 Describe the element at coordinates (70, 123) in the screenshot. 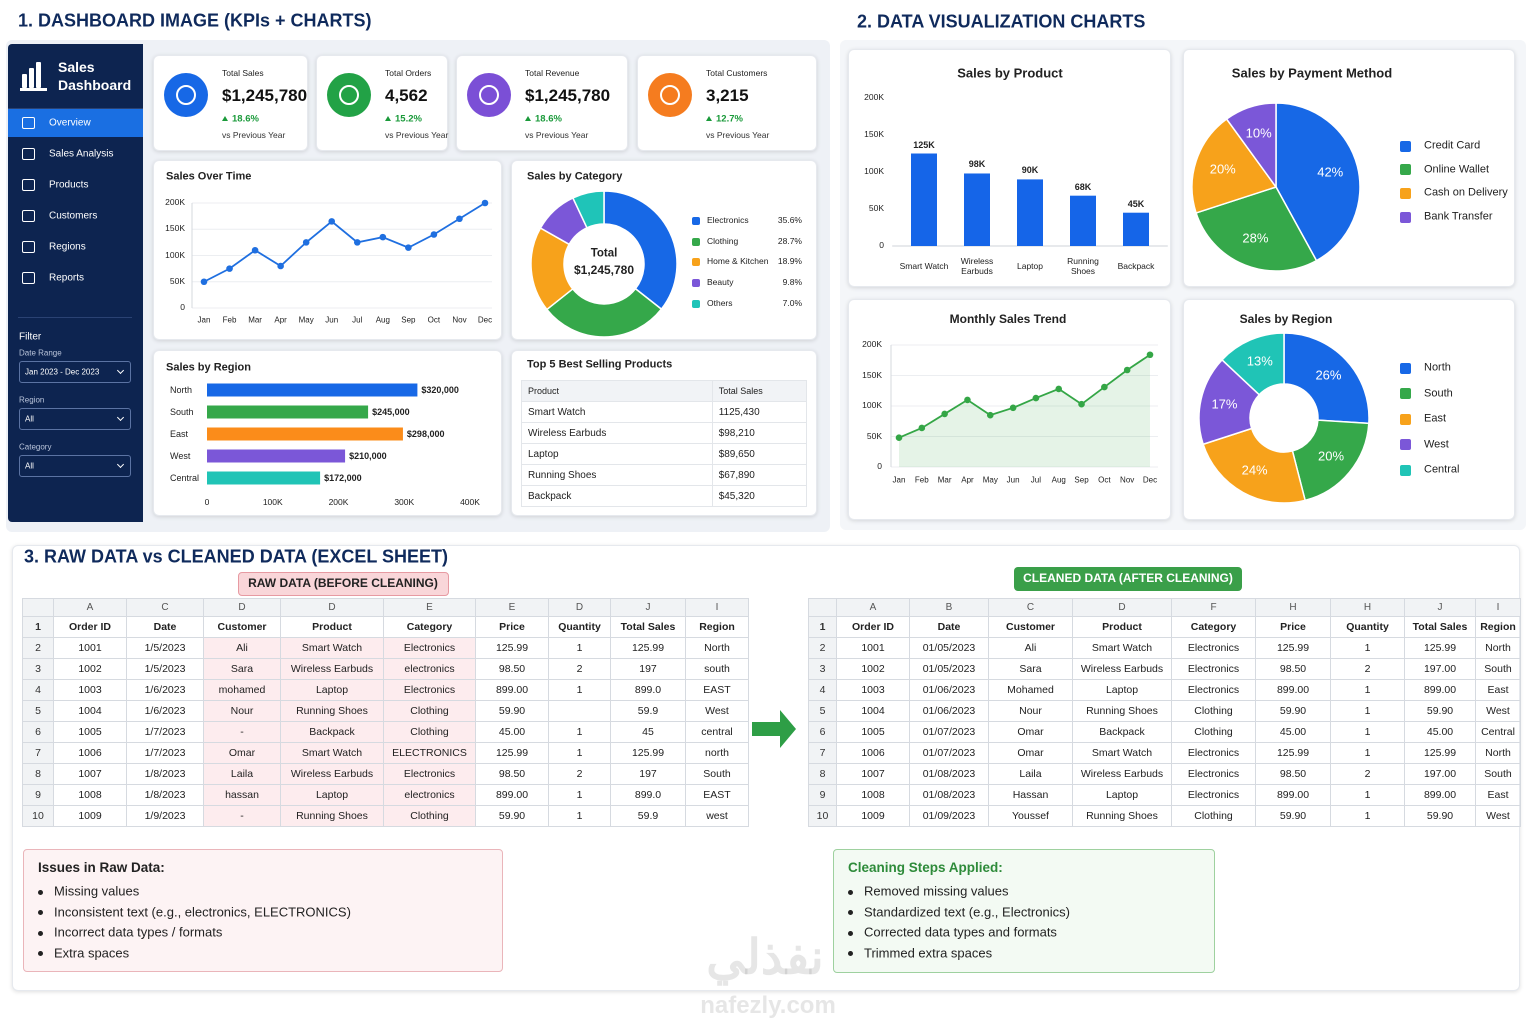

I see `nav-label: Overview` at that location.